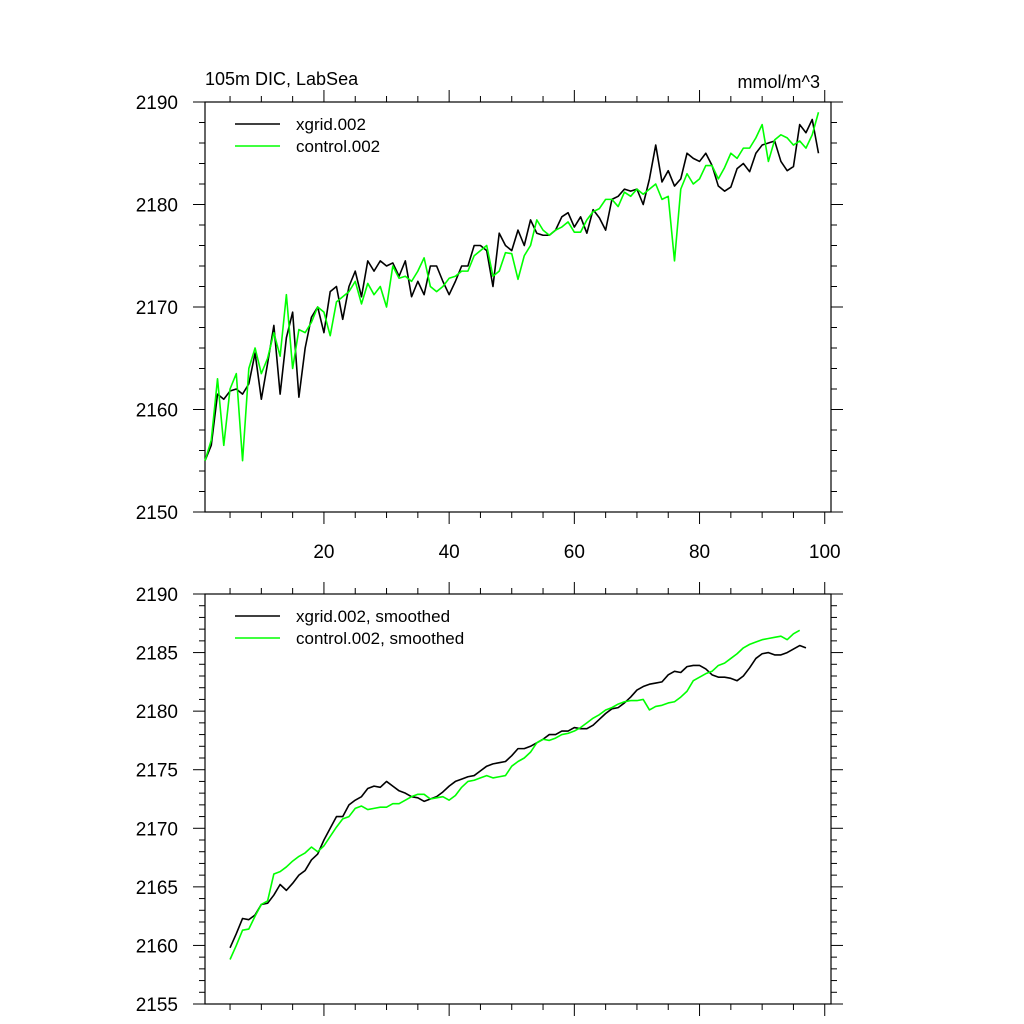 The image size is (1024, 1024). I want to click on x-tick-label: 100, so click(825, 552).